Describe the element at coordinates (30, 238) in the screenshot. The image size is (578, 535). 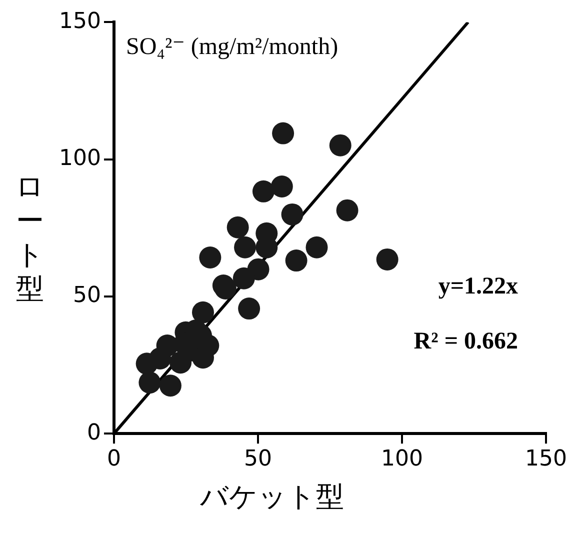
I see `y-axis-title: ロート型` at that location.